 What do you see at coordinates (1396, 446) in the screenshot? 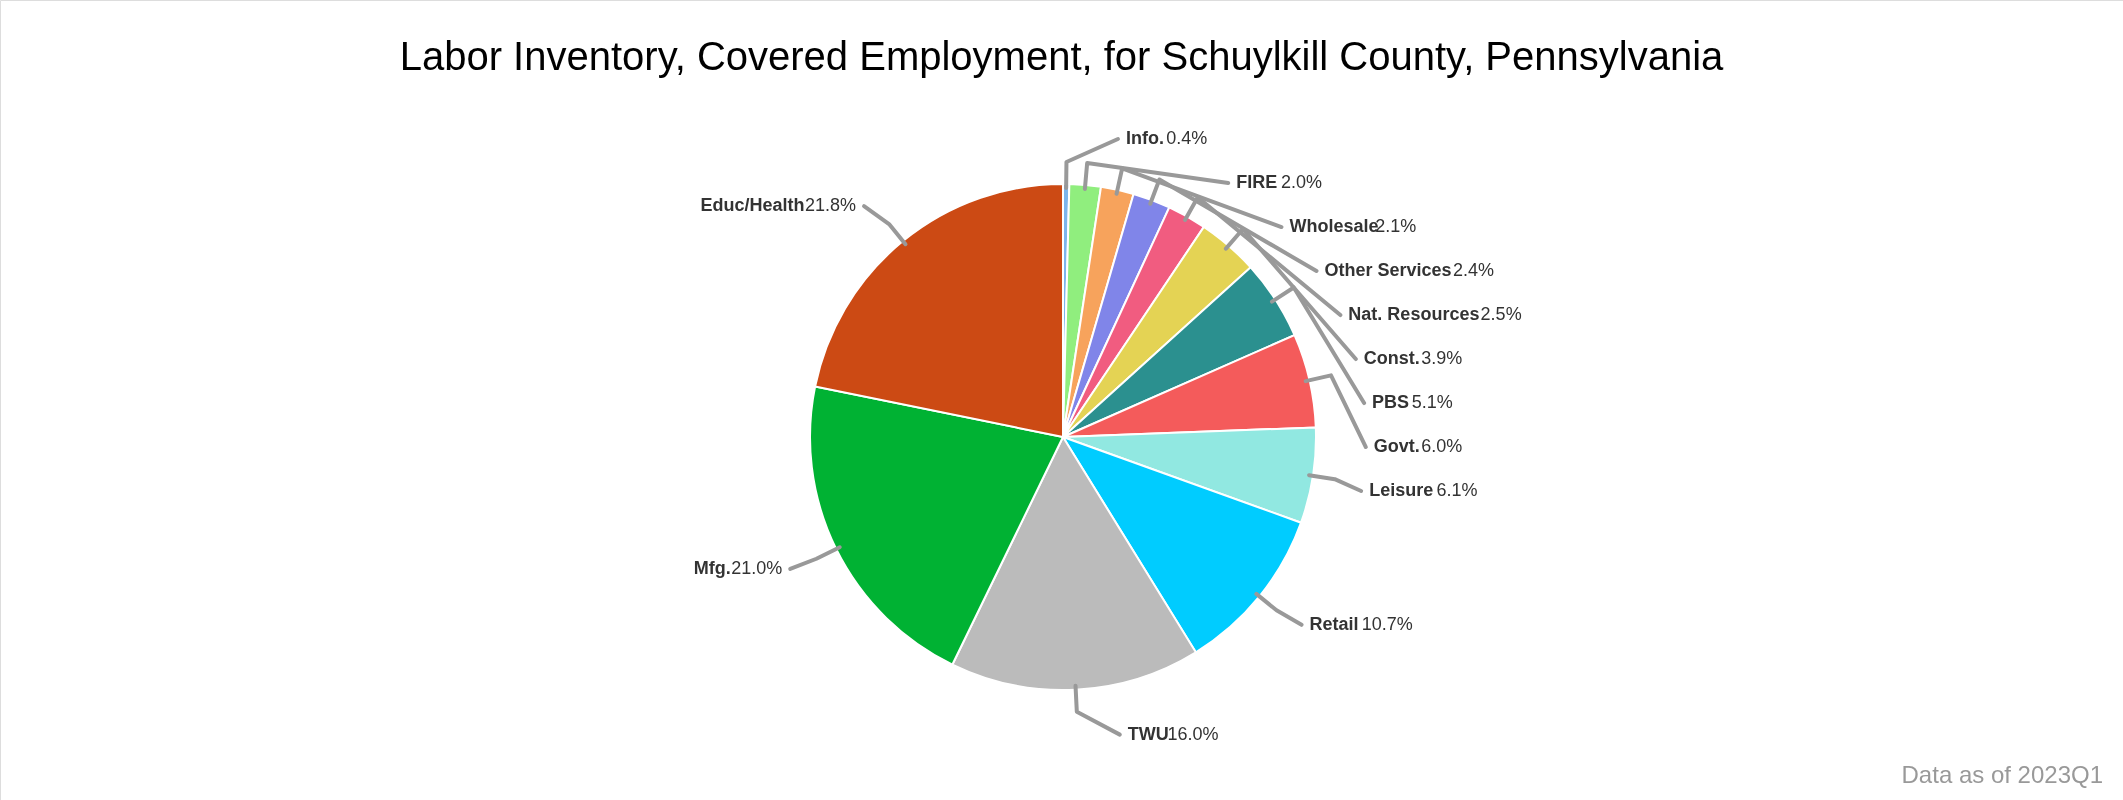
I see `slice-label: Govt.` at bounding box center [1396, 446].